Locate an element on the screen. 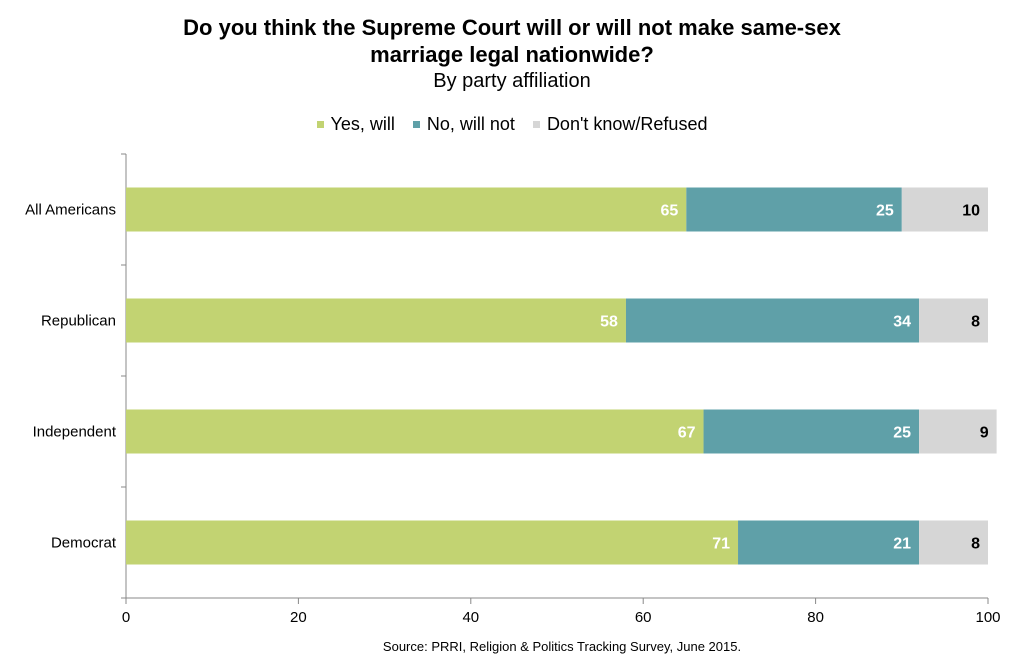 The height and width of the screenshot is (664, 1024). category-label: Republican is located at coordinates (78, 321).